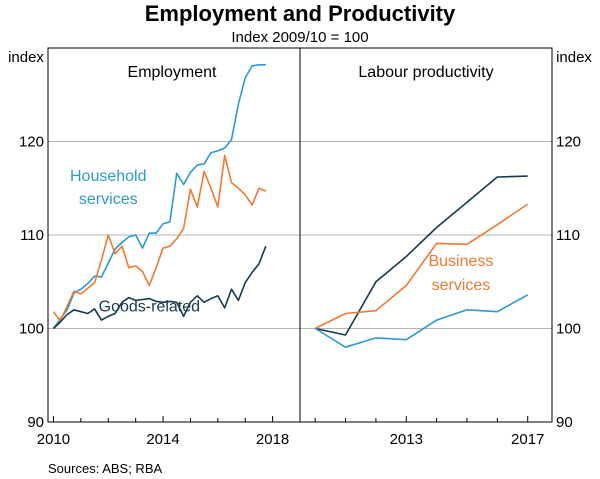 The image size is (600, 479). What do you see at coordinates (26, 57) in the screenshot?
I see `y-unit-label-left: index` at bounding box center [26, 57].